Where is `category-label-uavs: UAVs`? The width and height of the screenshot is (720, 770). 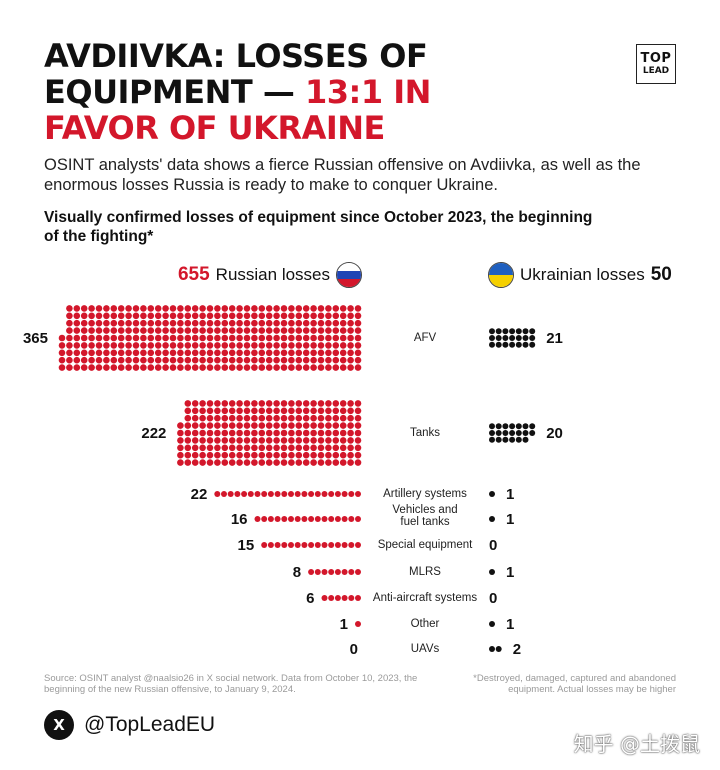 category-label-uavs: UAVs is located at coordinates (425, 649).